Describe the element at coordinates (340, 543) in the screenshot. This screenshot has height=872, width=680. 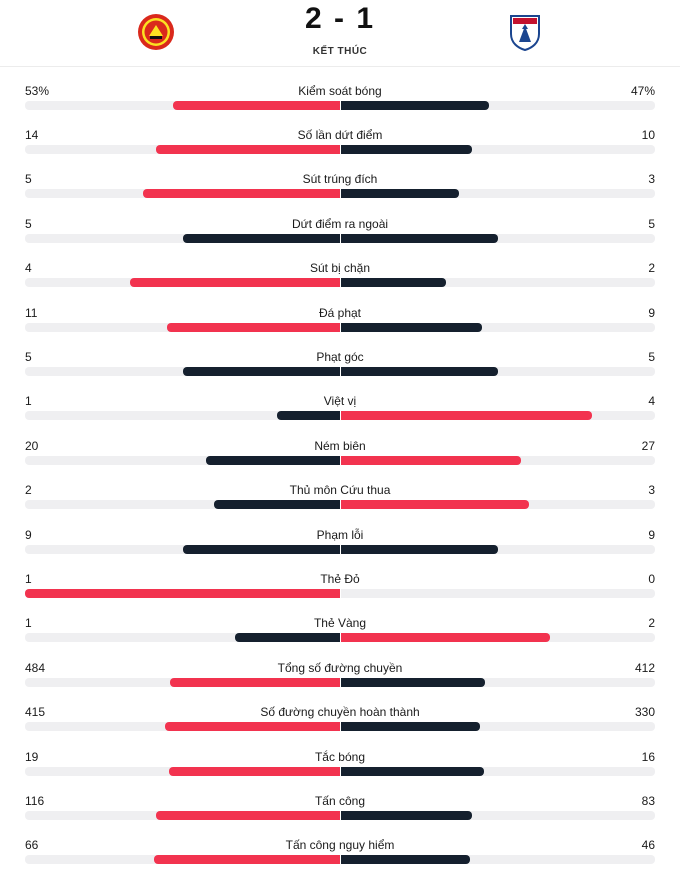
I see `stat-row: 9 Phạm lỗi 9` at that location.